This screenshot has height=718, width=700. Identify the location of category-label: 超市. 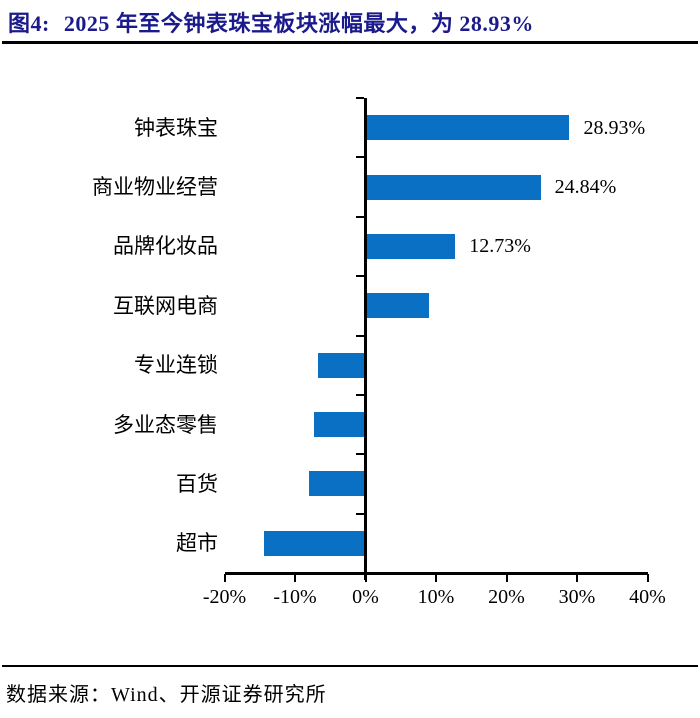
(197, 543).